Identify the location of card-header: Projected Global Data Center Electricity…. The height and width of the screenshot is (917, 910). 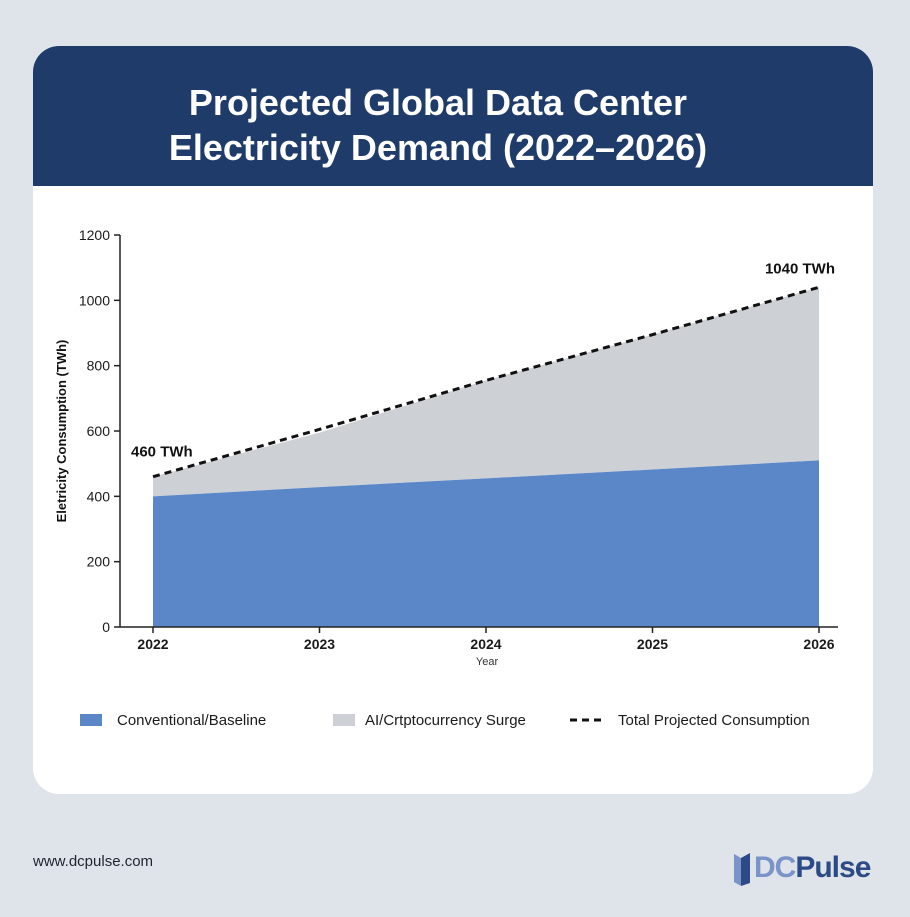
(453, 116).